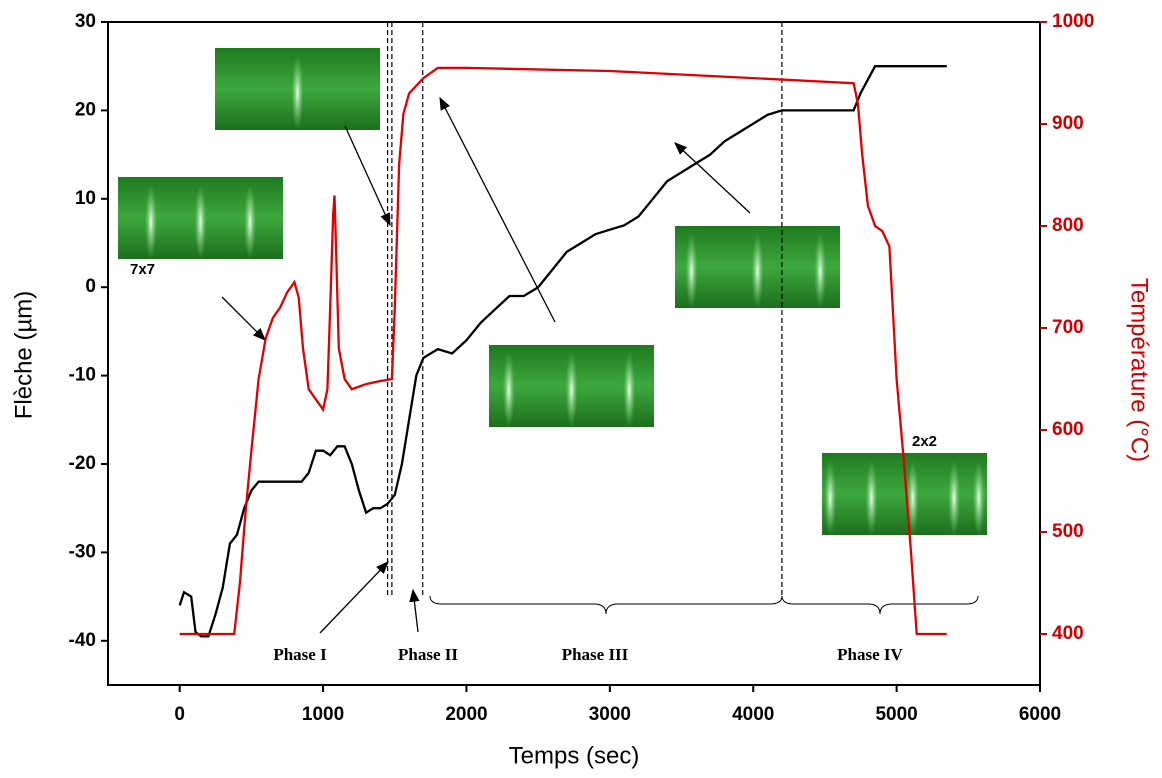  I want to click on x-tick-label: 1000, so click(323, 714).